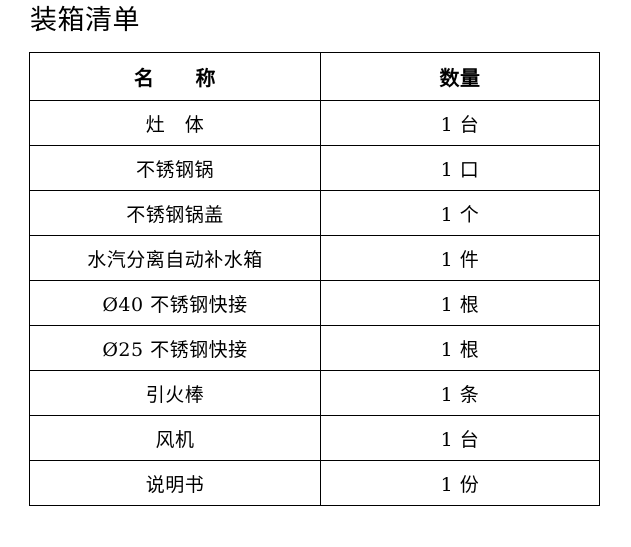  Describe the element at coordinates (460, 168) in the screenshot. I see `item-quantity: 1 口` at that location.